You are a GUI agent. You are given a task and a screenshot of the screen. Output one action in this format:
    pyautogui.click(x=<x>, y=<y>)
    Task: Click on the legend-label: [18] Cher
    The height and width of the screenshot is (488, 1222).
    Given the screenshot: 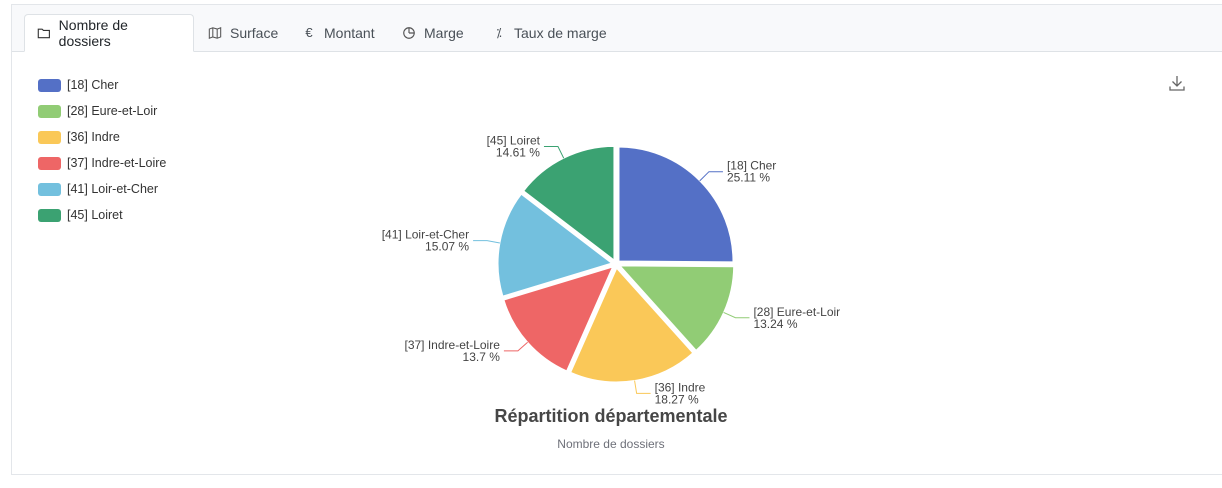 What is the action you would take?
    pyautogui.click(x=93, y=85)
    